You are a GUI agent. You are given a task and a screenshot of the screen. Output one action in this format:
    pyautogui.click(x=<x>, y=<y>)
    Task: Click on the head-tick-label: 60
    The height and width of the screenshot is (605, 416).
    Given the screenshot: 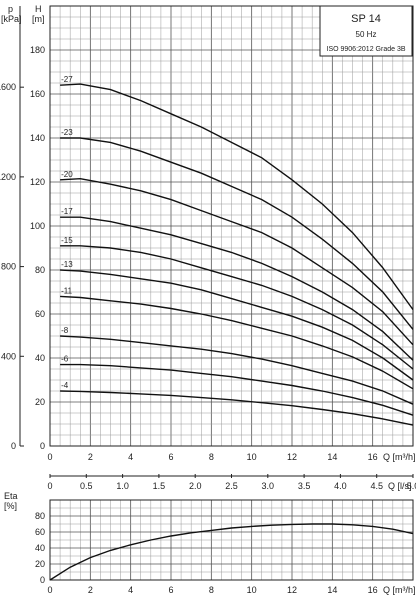 What is the action you would take?
    pyautogui.click(x=40, y=314)
    